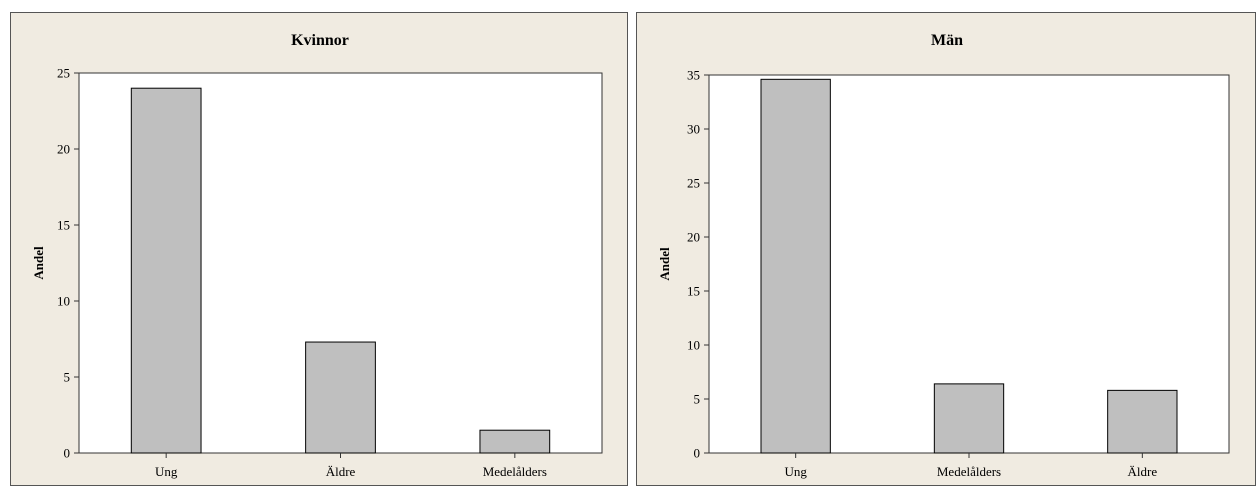  What do you see at coordinates (320, 40) in the screenshot?
I see `chart-title: Kvinnor` at bounding box center [320, 40].